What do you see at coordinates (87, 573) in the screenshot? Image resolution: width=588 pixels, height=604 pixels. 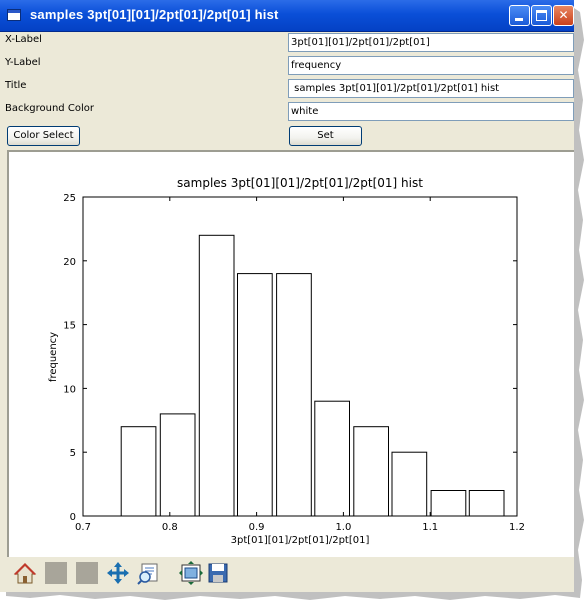 I see `forward-icon` at bounding box center [87, 573].